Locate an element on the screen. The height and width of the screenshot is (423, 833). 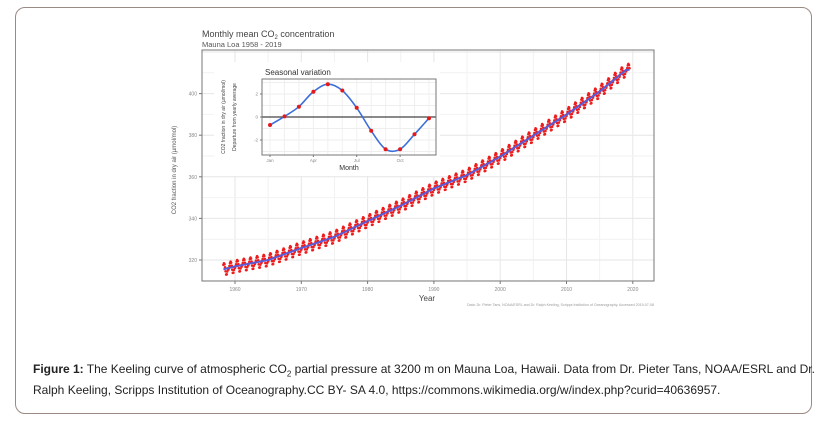
x-axis-label: Year is located at coordinates (427, 298).